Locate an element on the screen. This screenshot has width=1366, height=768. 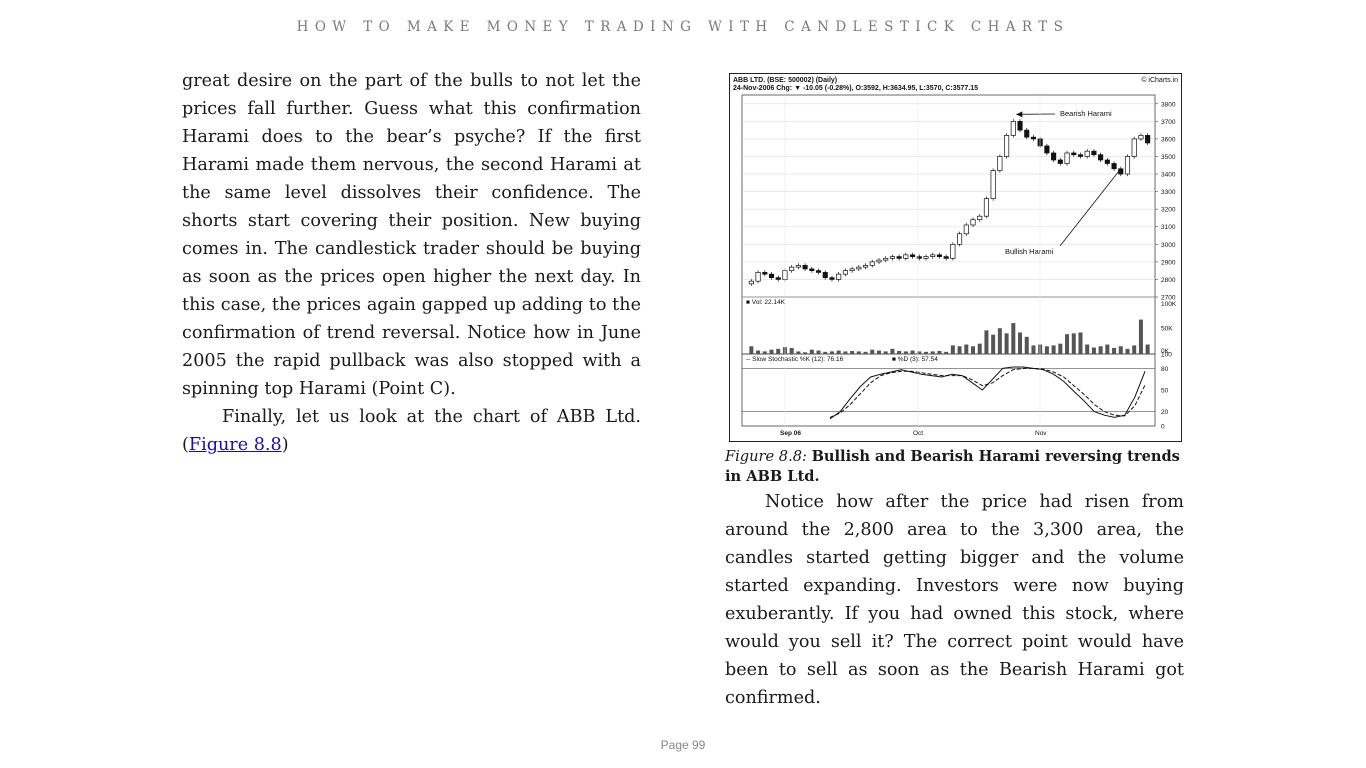
price-tick-label: 2900 is located at coordinates (1168, 262).